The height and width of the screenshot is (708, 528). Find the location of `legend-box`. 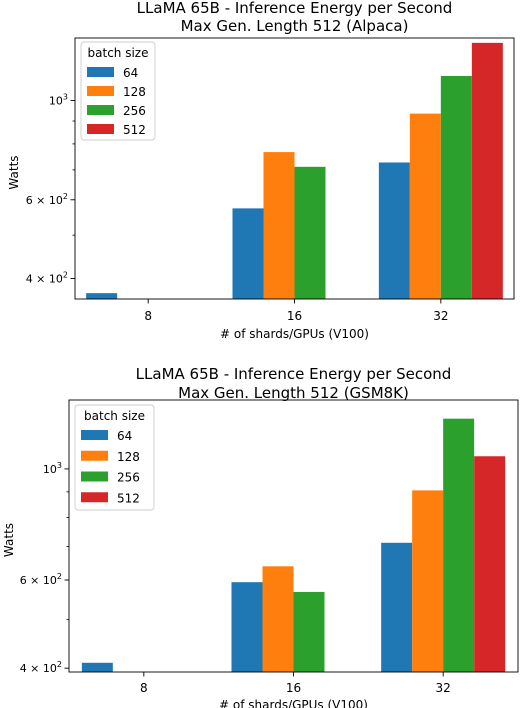

legend-box is located at coordinates (118, 91).